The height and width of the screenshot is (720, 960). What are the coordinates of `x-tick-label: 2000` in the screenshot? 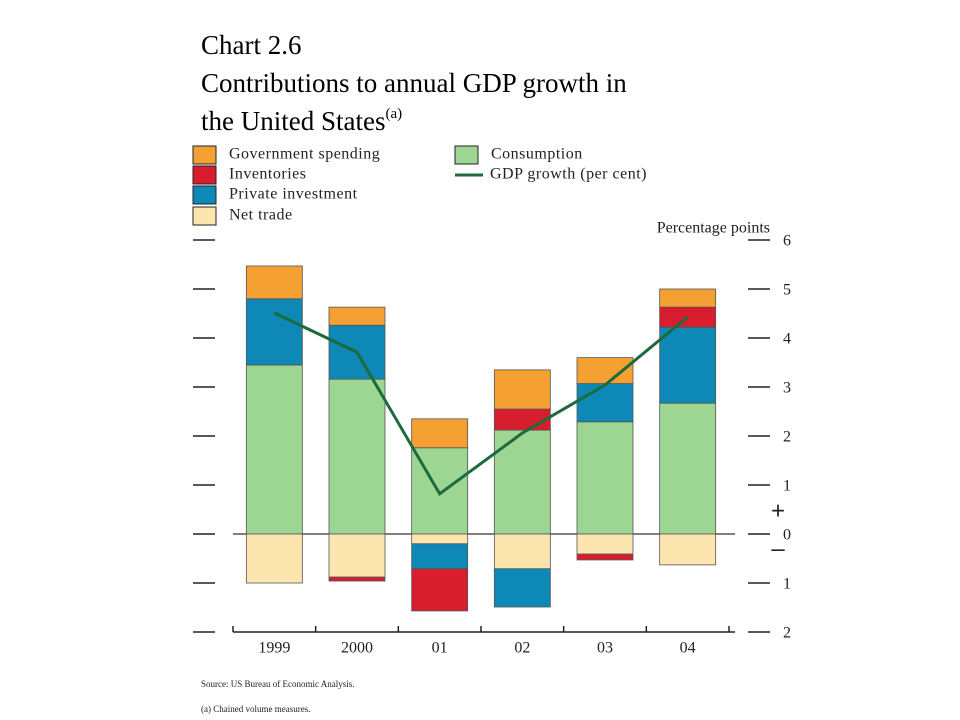 It's located at (357, 648).